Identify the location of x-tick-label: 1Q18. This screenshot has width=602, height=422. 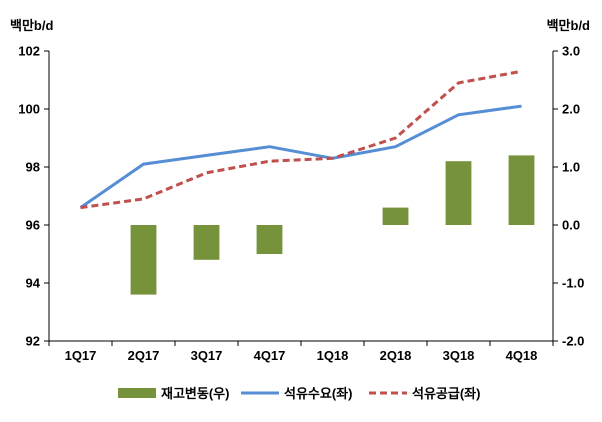
(333, 355).